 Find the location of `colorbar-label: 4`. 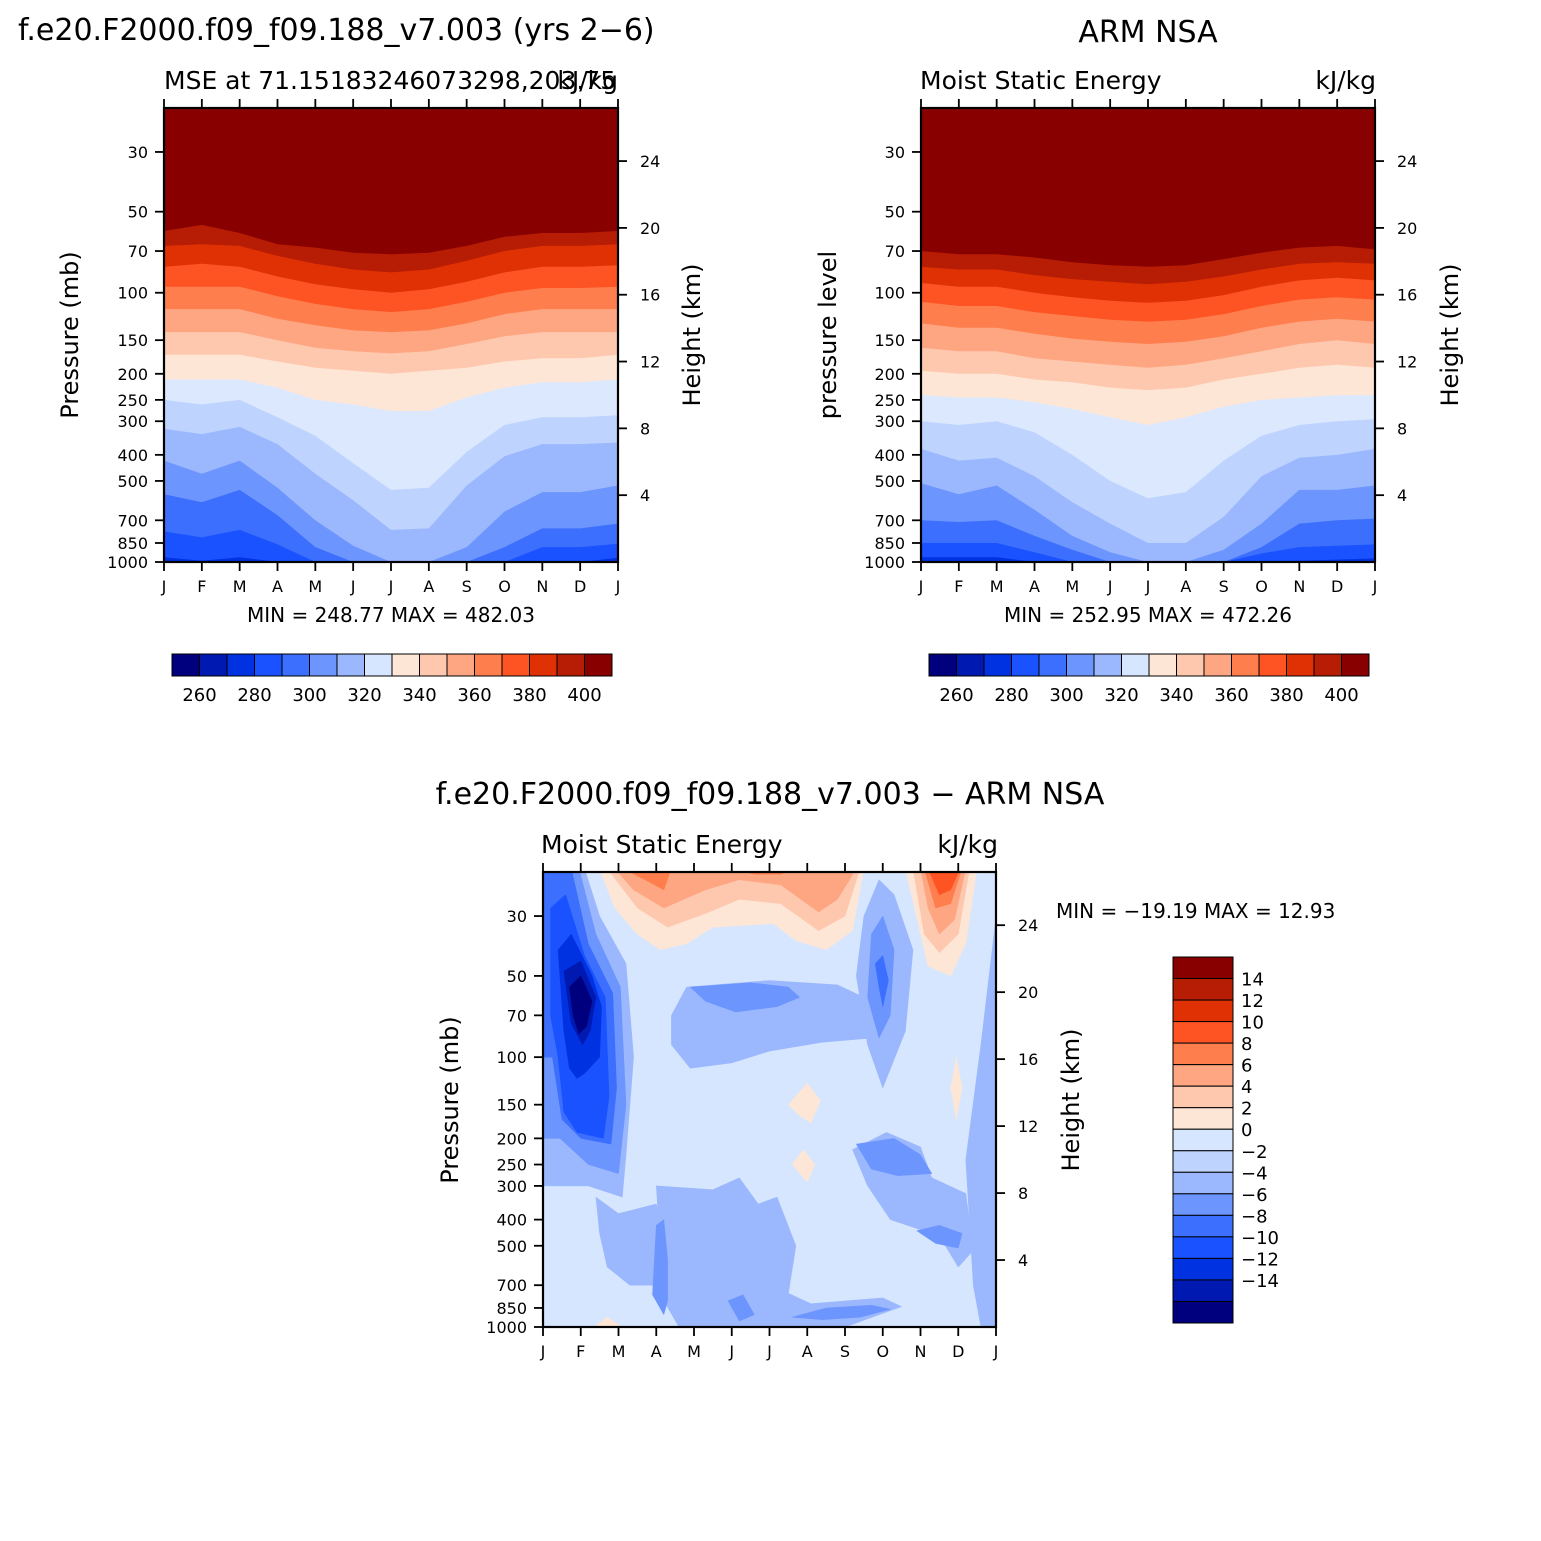

colorbar-label: 4 is located at coordinates (1246, 1087).